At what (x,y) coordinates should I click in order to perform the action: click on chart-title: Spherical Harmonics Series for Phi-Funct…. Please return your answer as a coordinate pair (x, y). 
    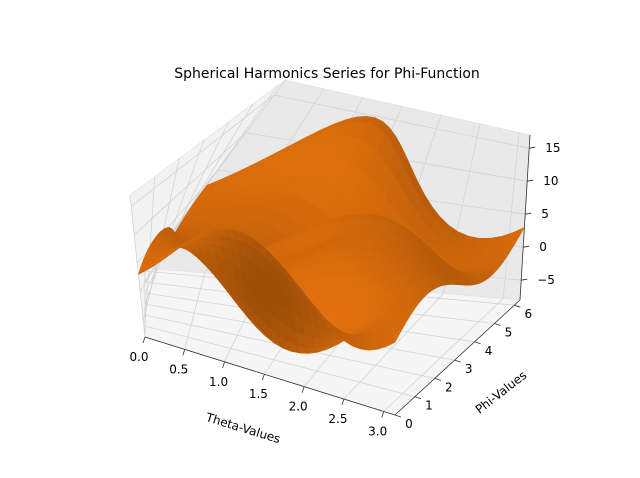
    Looking at the image, I should click on (327, 74).